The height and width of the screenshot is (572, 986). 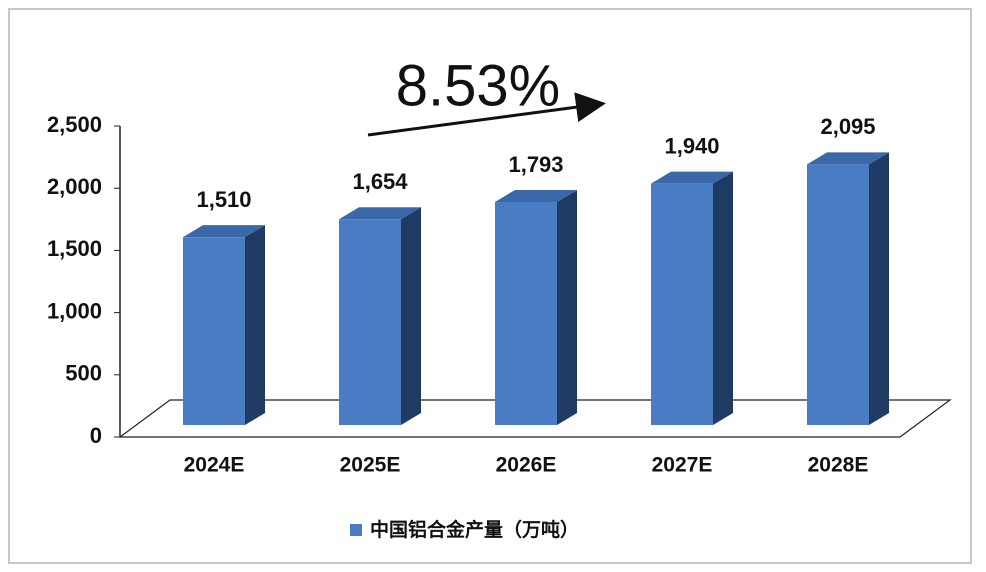 I want to click on y-tick-label: 2,500, so click(x=74, y=124).